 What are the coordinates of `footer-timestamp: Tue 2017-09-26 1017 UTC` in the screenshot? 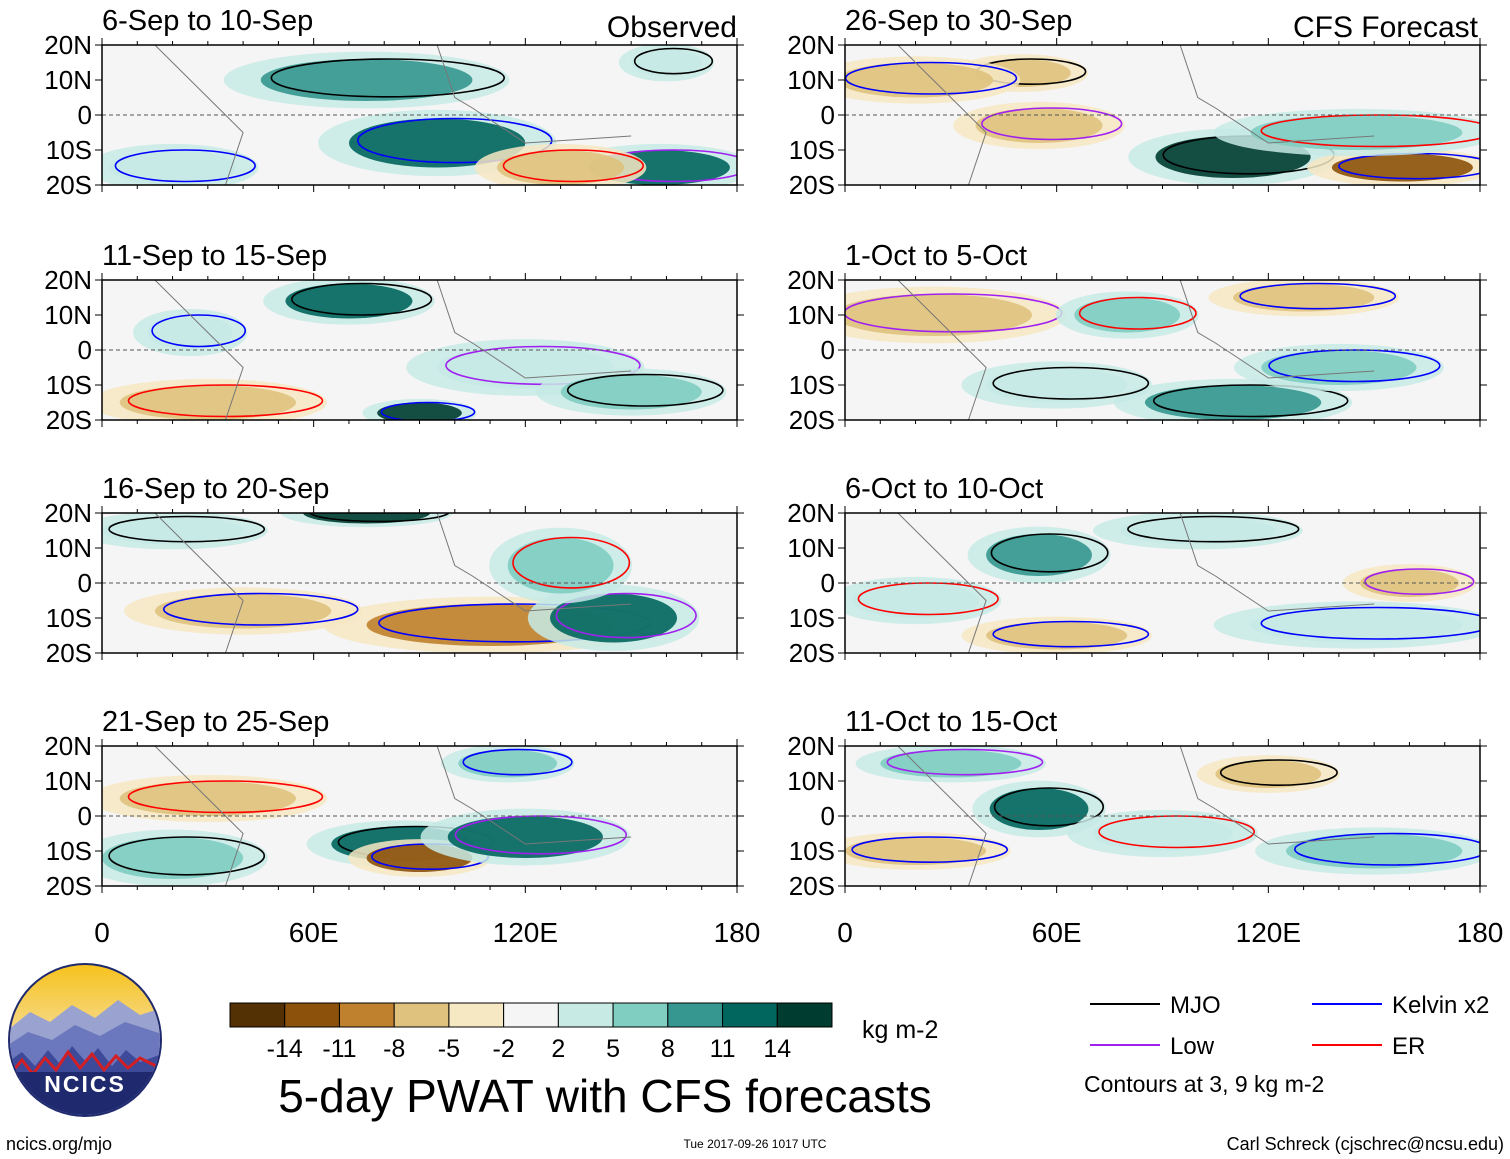 It's located at (755, 1144).